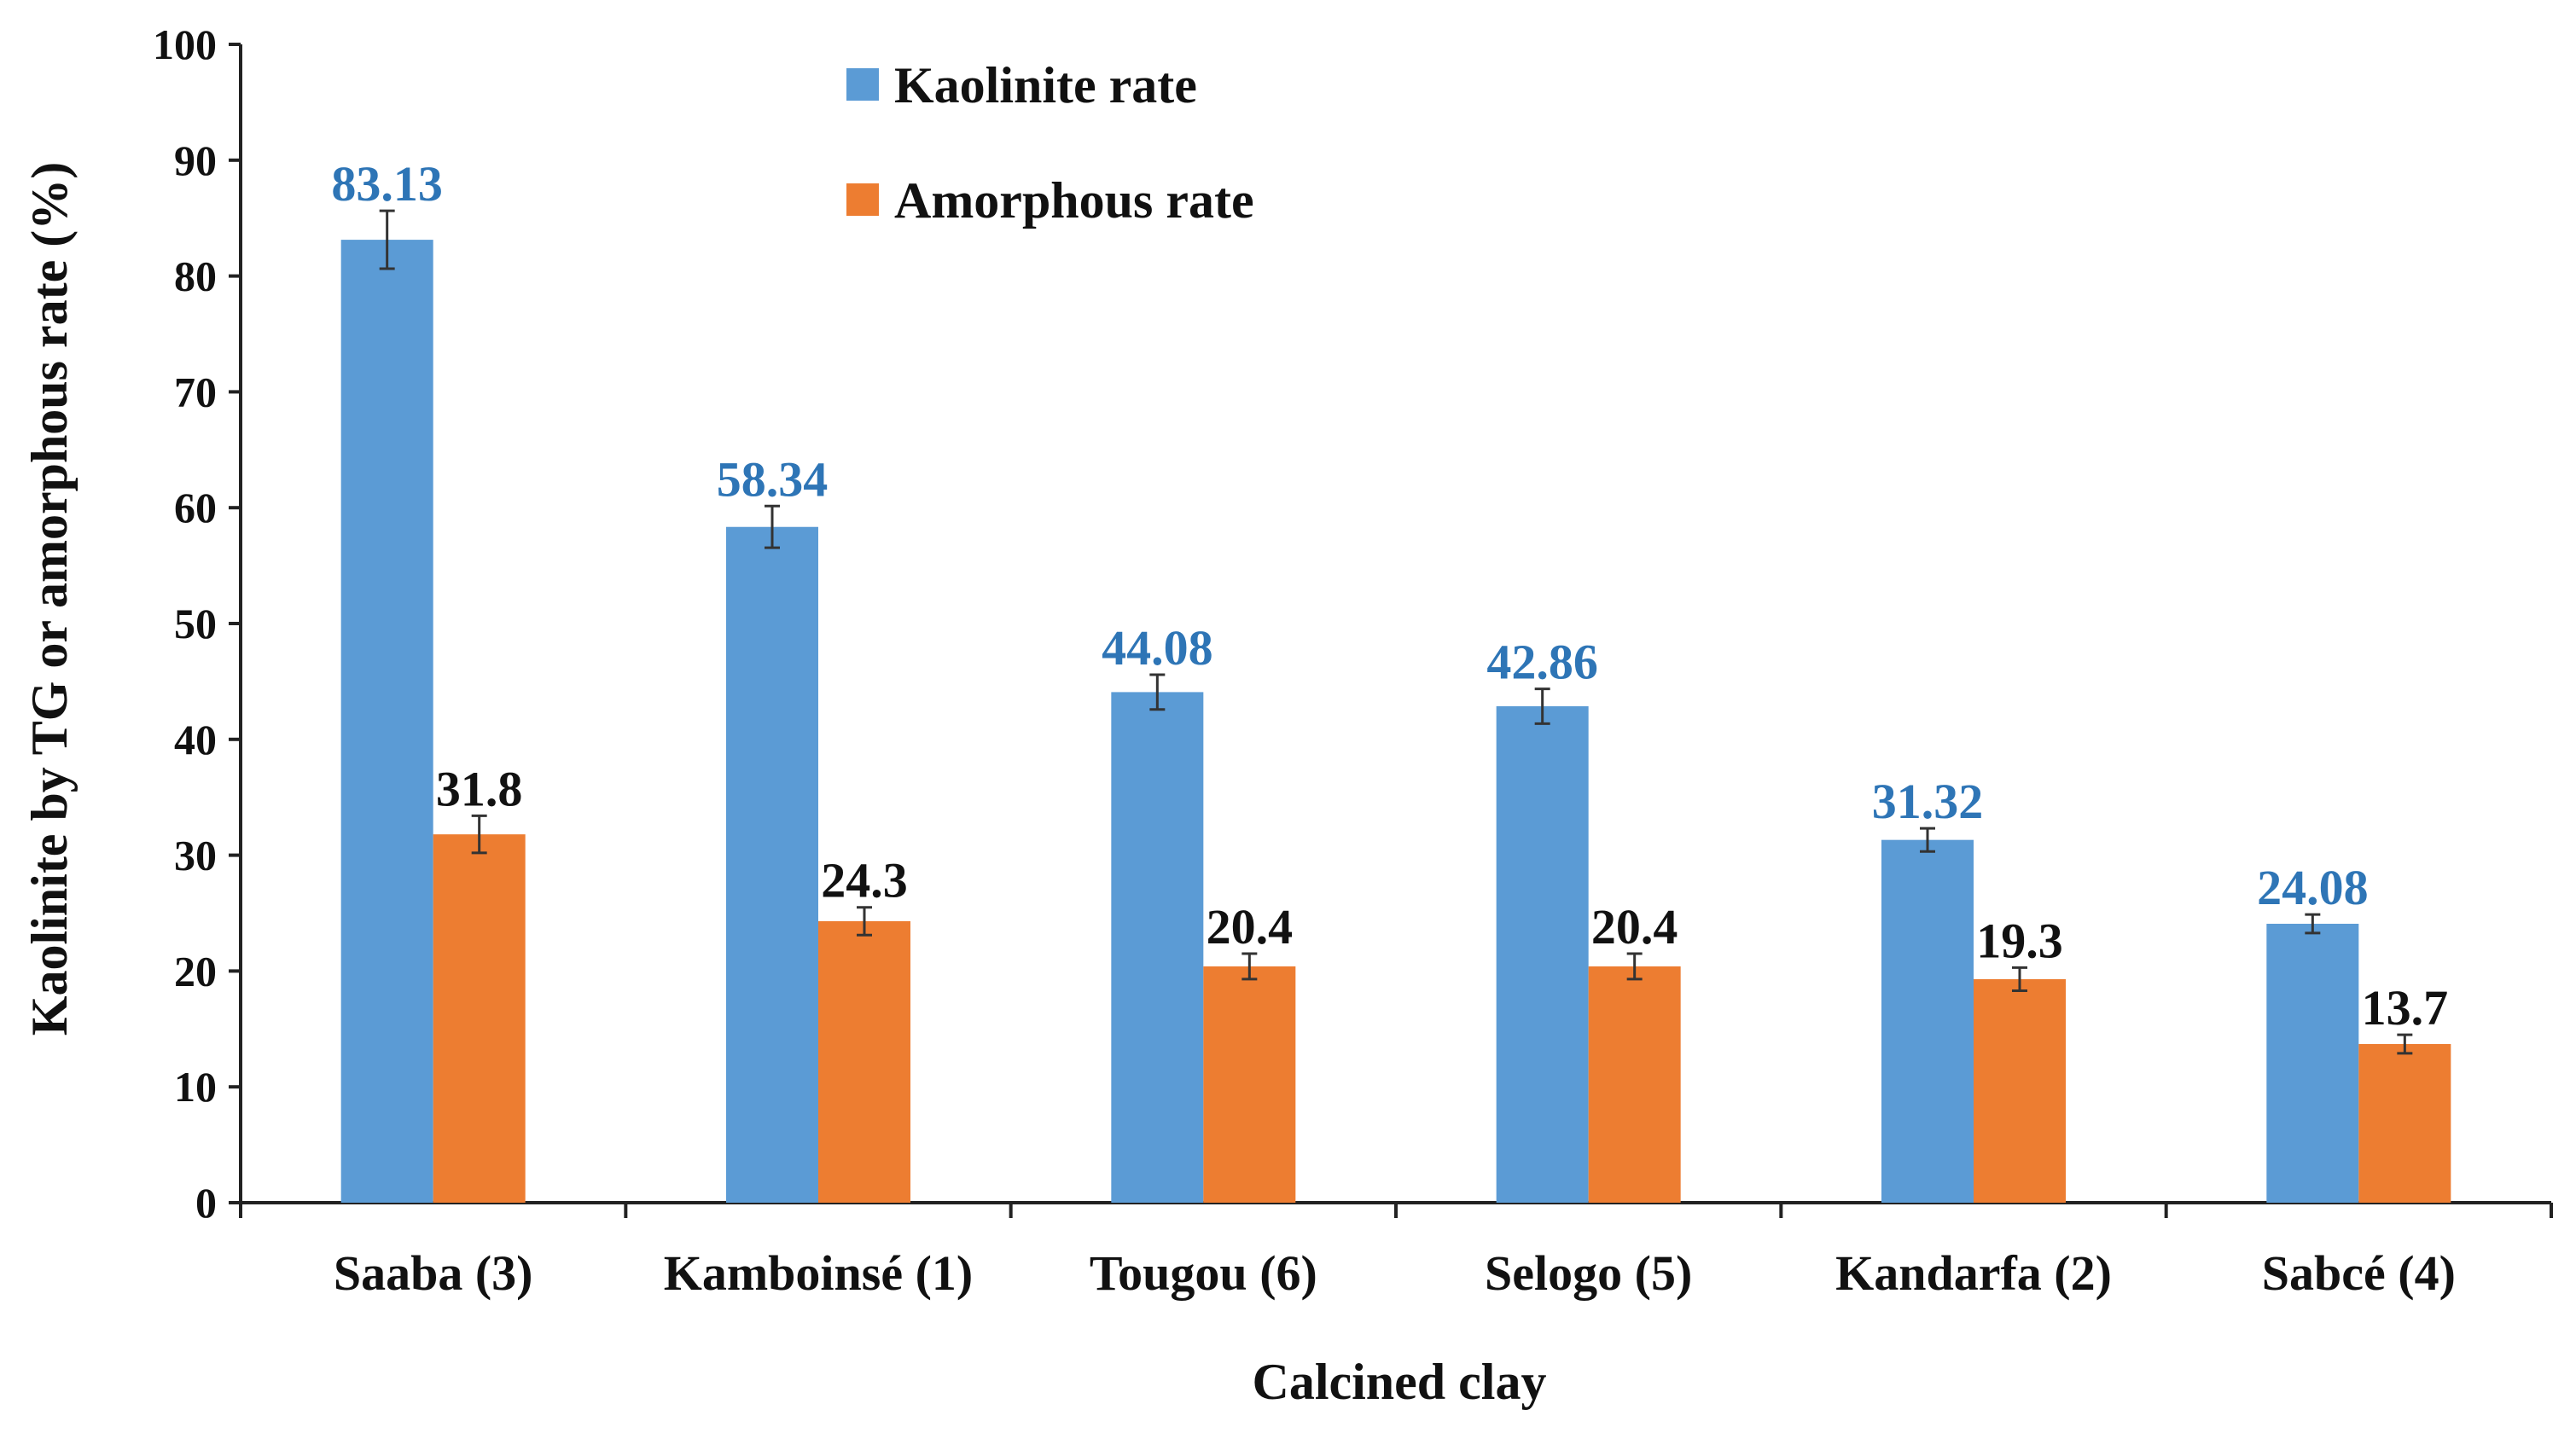  Describe the element at coordinates (1050, 143) in the screenshot. I see `legend: Kaolinite rate Amorphous rate` at that location.